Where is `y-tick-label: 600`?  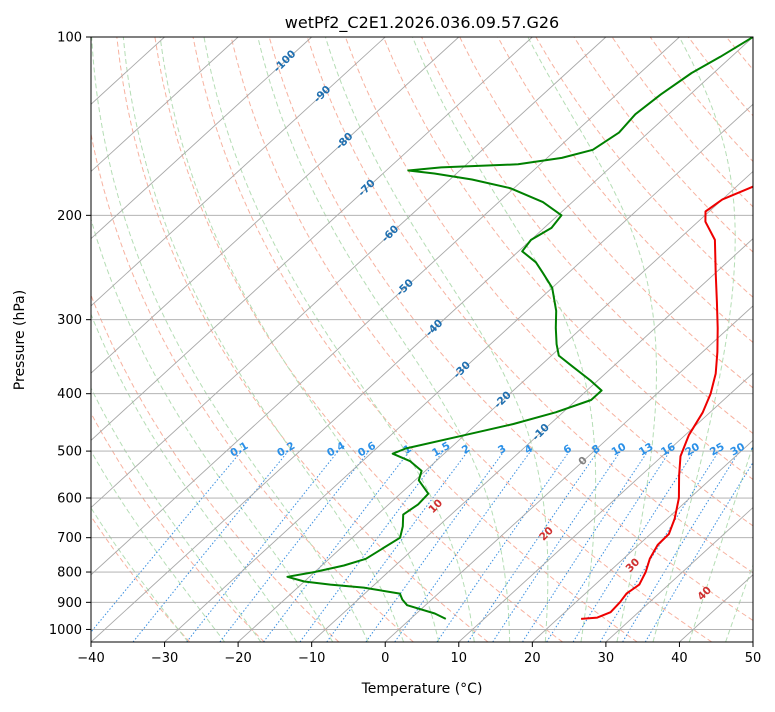 y-tick-label: 600 is located at coordinates (69, 499).